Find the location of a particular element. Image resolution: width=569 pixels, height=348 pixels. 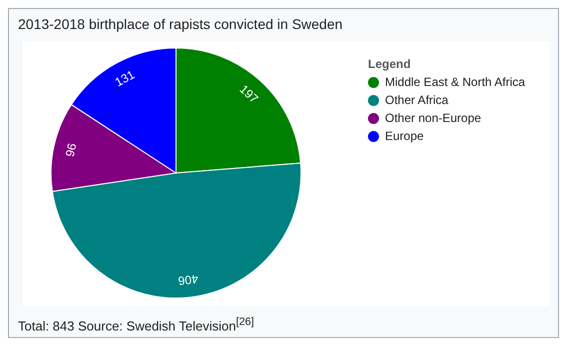

legend-label: Middle East & North Africa is located at coordinates (455, 82).